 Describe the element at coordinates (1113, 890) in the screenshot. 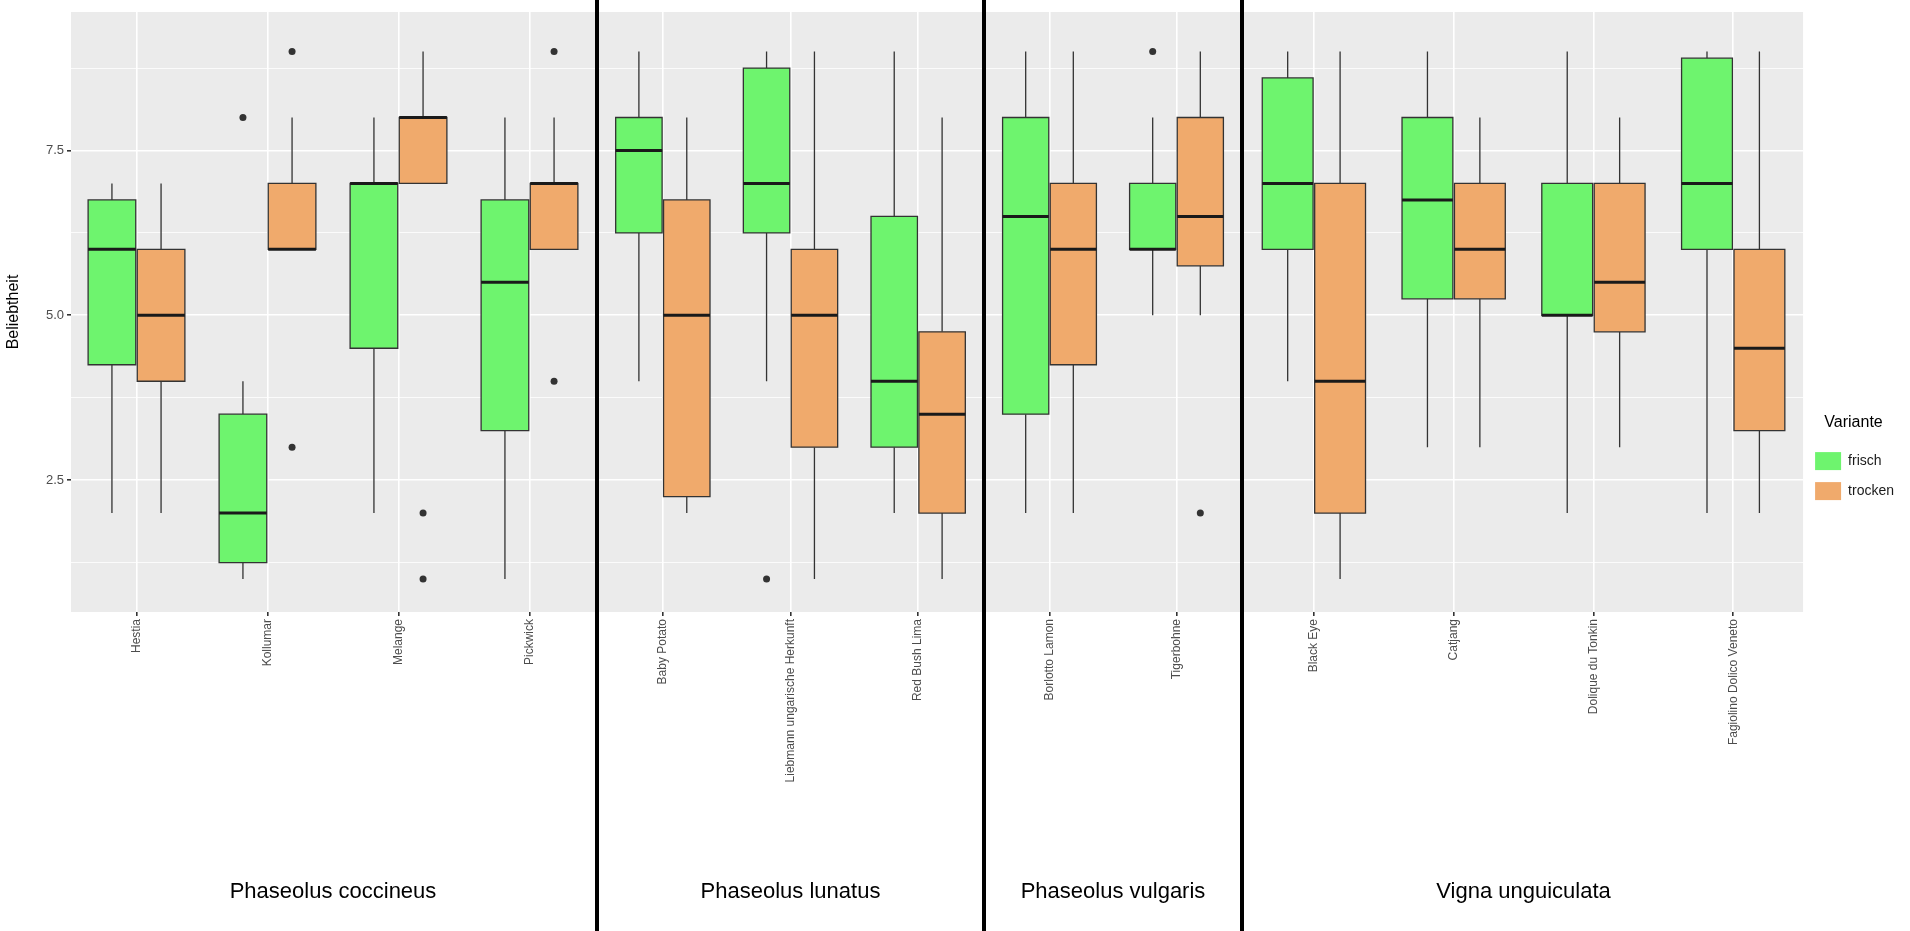

I see `x-axis-title: Phaseolus vulgaris` at that location.